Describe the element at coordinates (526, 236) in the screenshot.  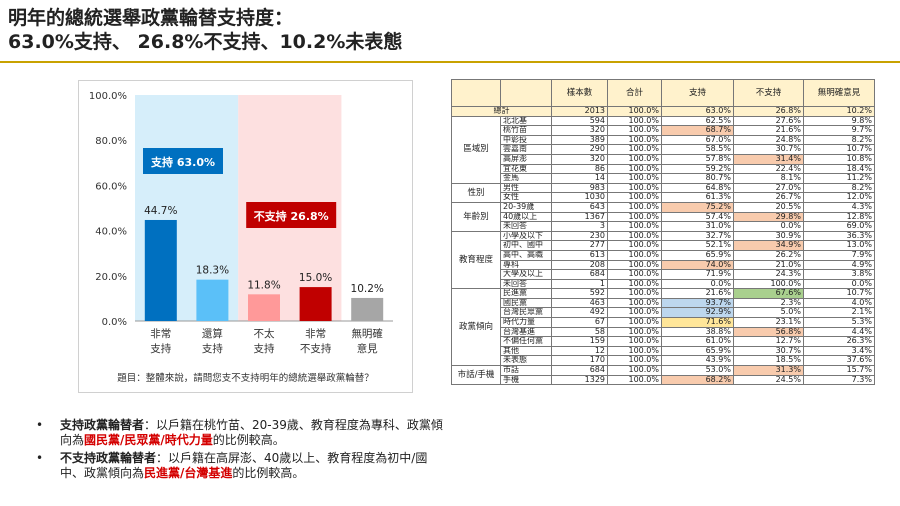
I see `row-category: 小學及以下` at that location.